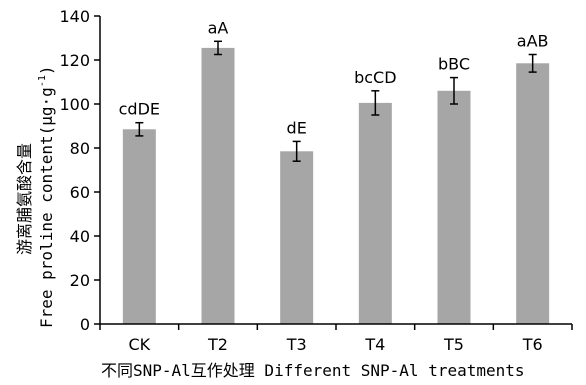  What do you see at coordinates (24, 199) in the screenshot?
I see `y-axis-label-cn: 游离脯氨酸含量` at bounding box center [24, 199].